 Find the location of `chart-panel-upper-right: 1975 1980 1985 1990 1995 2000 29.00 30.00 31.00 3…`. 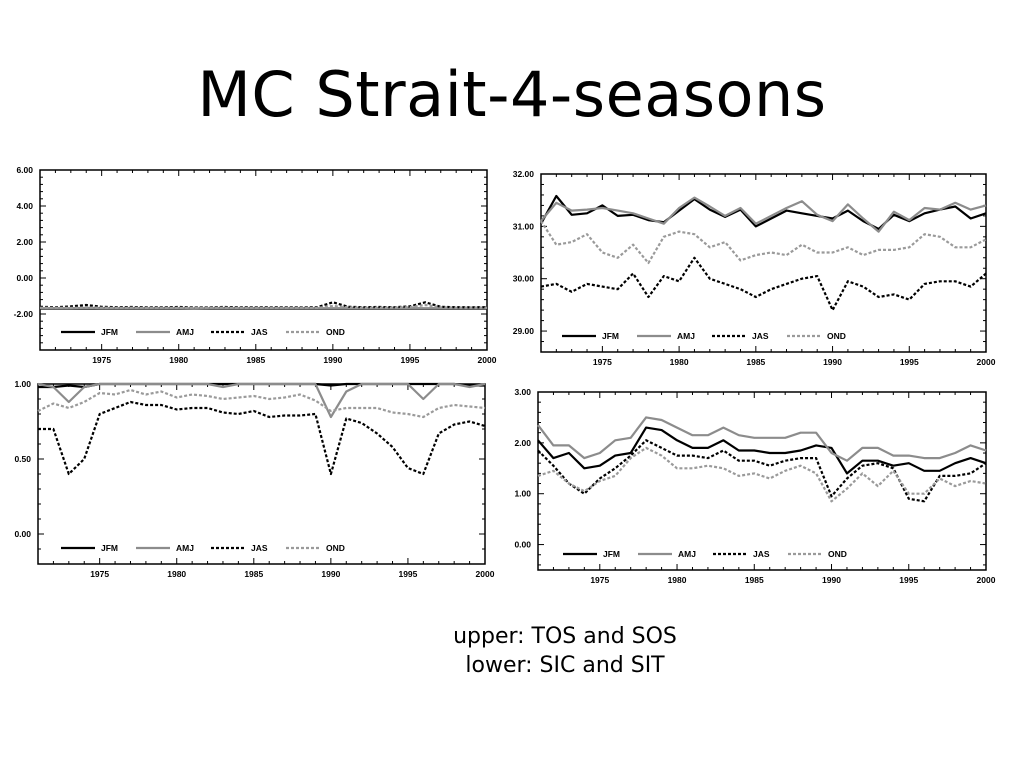

chart-panel-upper-right: 1975 1980 1985 1990 1995 2000 29.00 30.00 31.00 3… is located at coordinates (754, 268).